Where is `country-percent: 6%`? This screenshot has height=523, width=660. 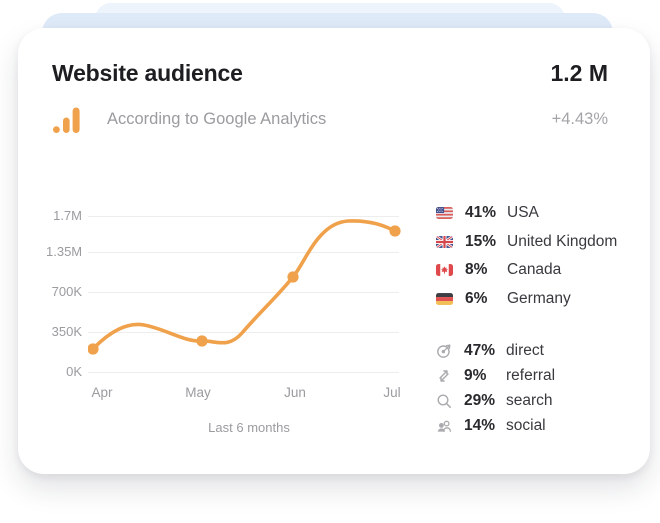 country-percent: 6% is located at coordinates (476, 298).